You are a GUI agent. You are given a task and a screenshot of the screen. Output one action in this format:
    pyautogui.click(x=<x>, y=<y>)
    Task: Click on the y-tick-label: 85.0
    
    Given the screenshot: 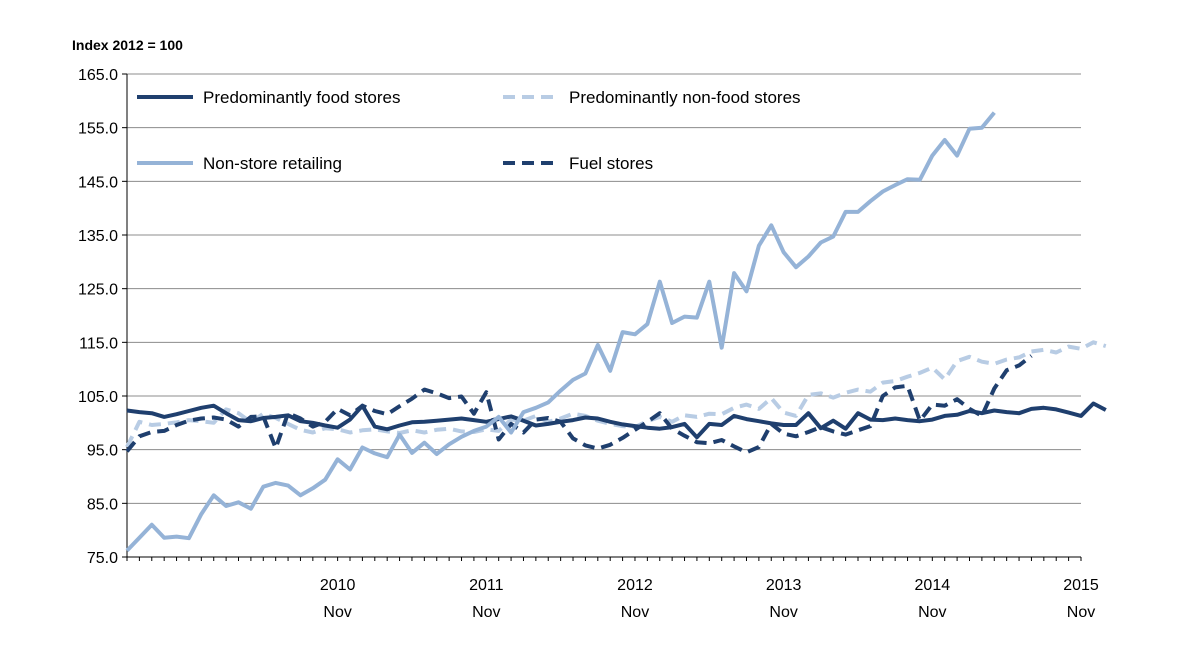 What is the action you would take?
    pyautogui.click(x=102, y=504)
    